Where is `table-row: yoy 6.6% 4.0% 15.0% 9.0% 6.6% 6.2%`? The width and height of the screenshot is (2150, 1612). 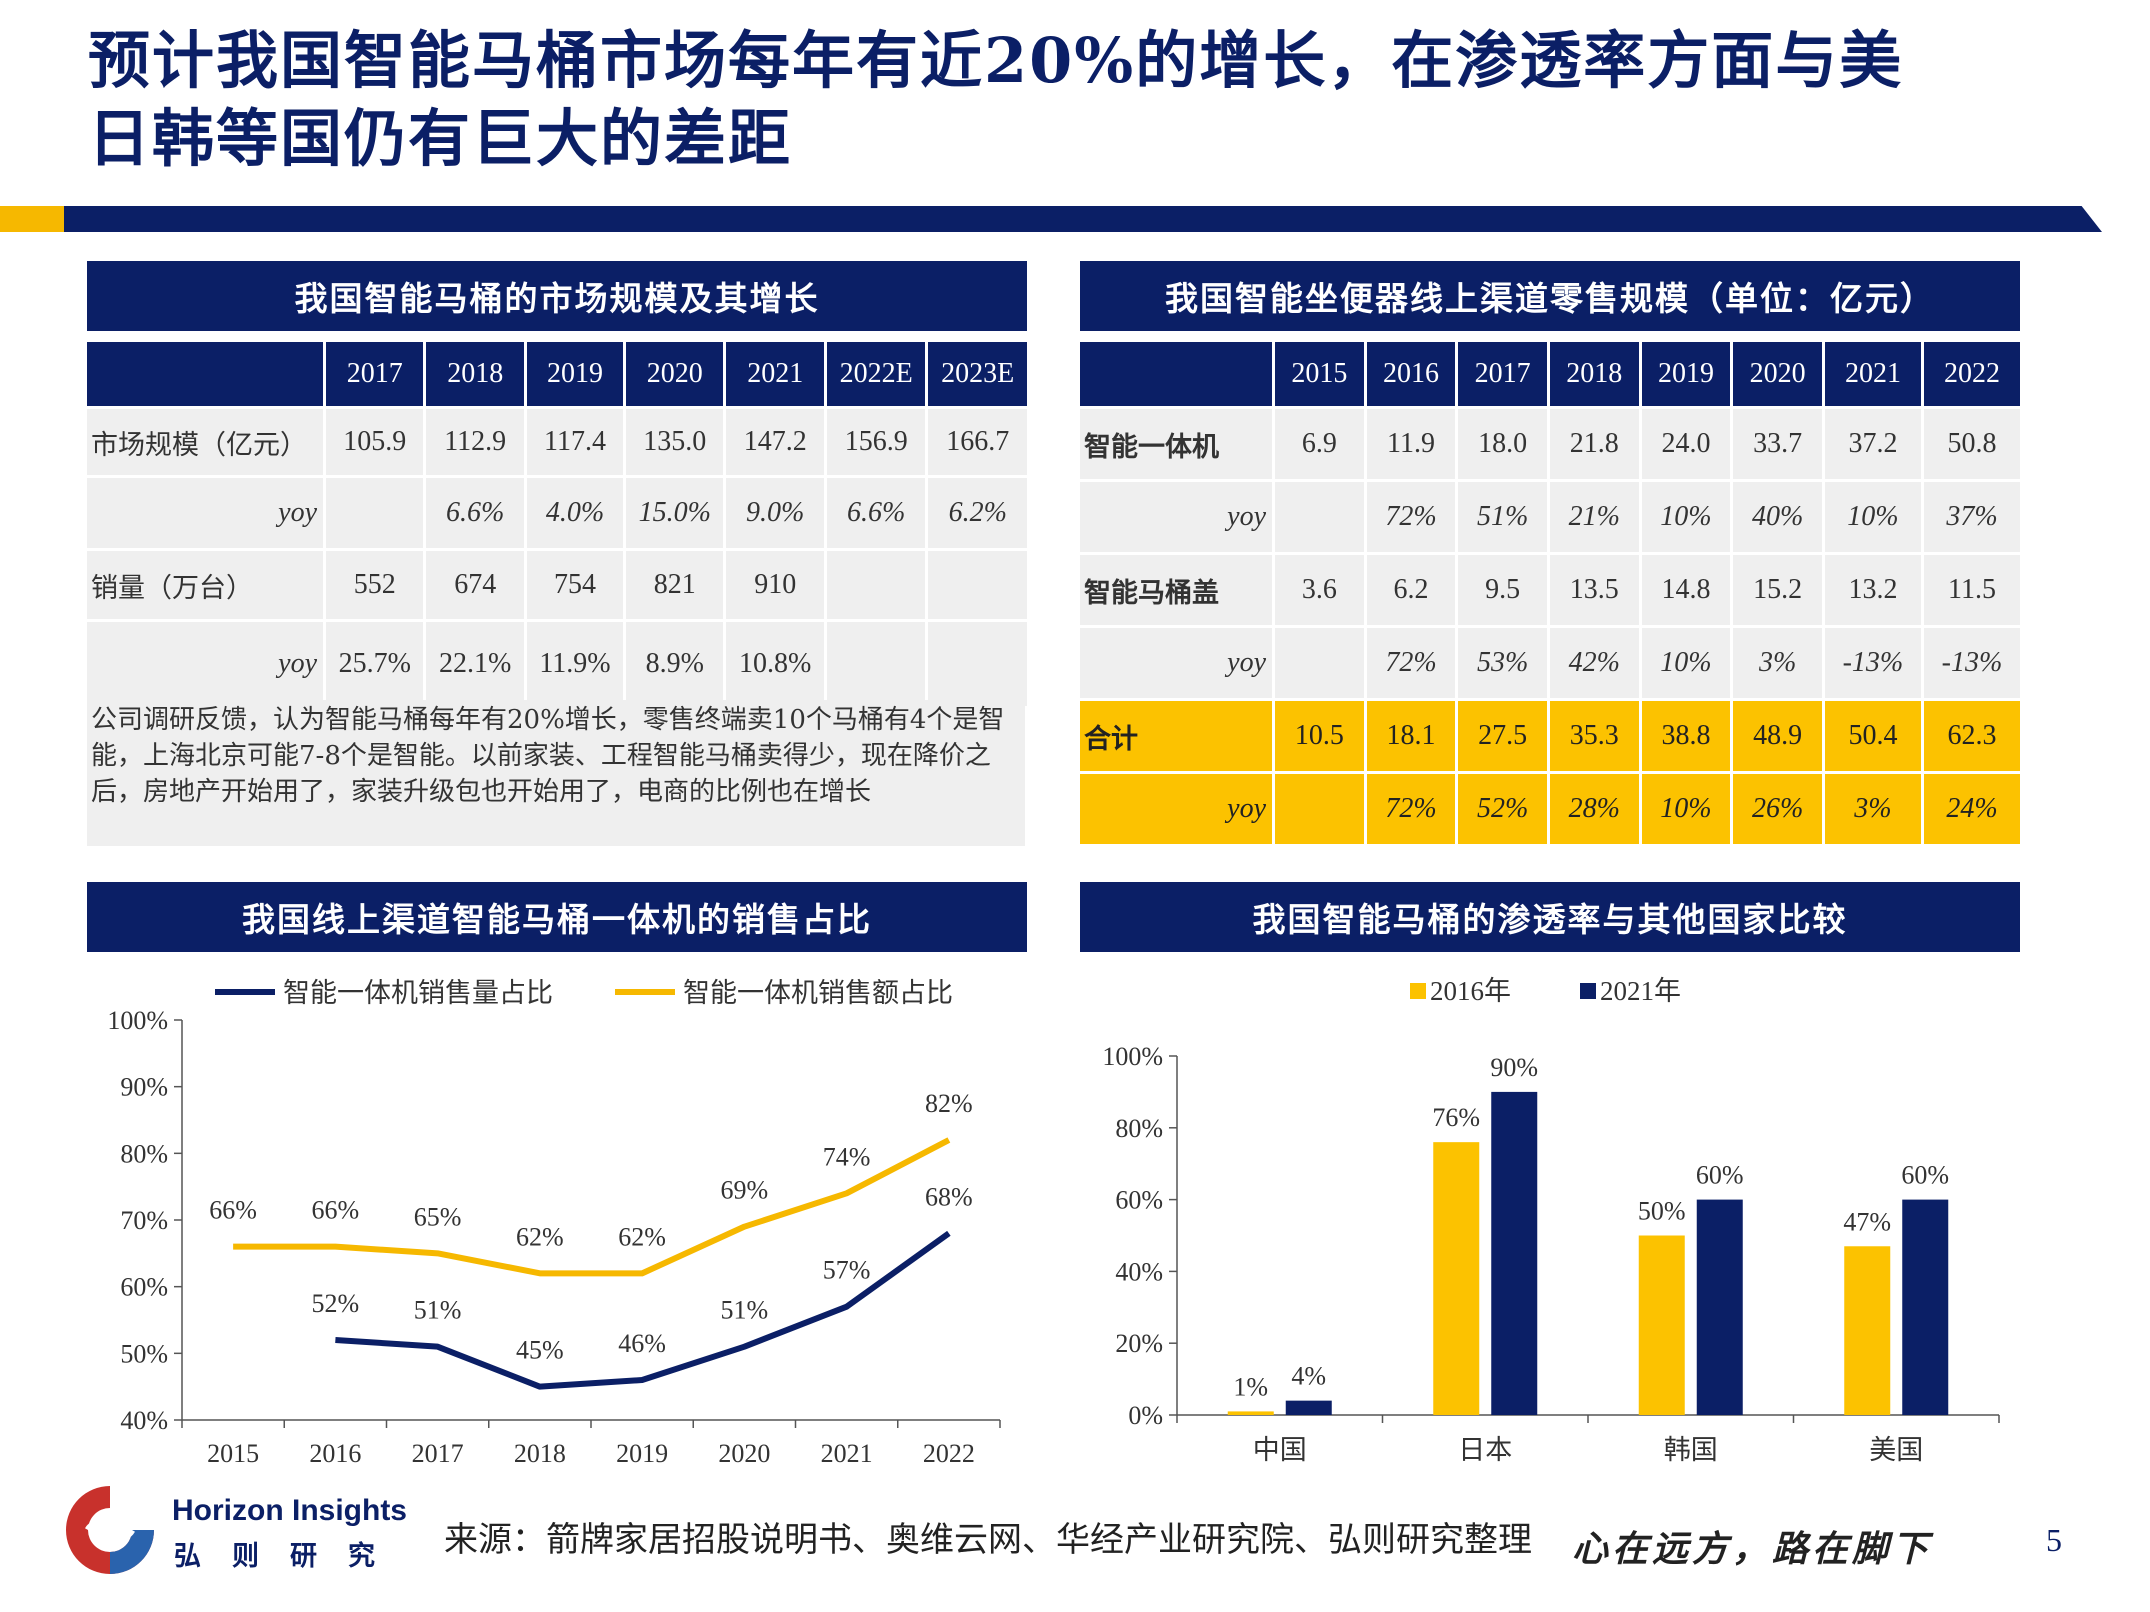
table-row: yoy 6.6% 4.0% 15.0% 9.0% 6.6% 6.2% is located at coordinates (557, 513).